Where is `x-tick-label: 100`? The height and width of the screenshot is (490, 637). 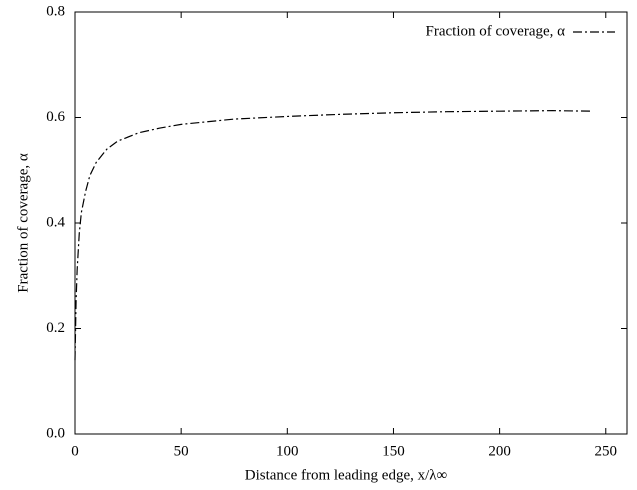 x-tick-label: 100 is located at coordinates (287, 451).